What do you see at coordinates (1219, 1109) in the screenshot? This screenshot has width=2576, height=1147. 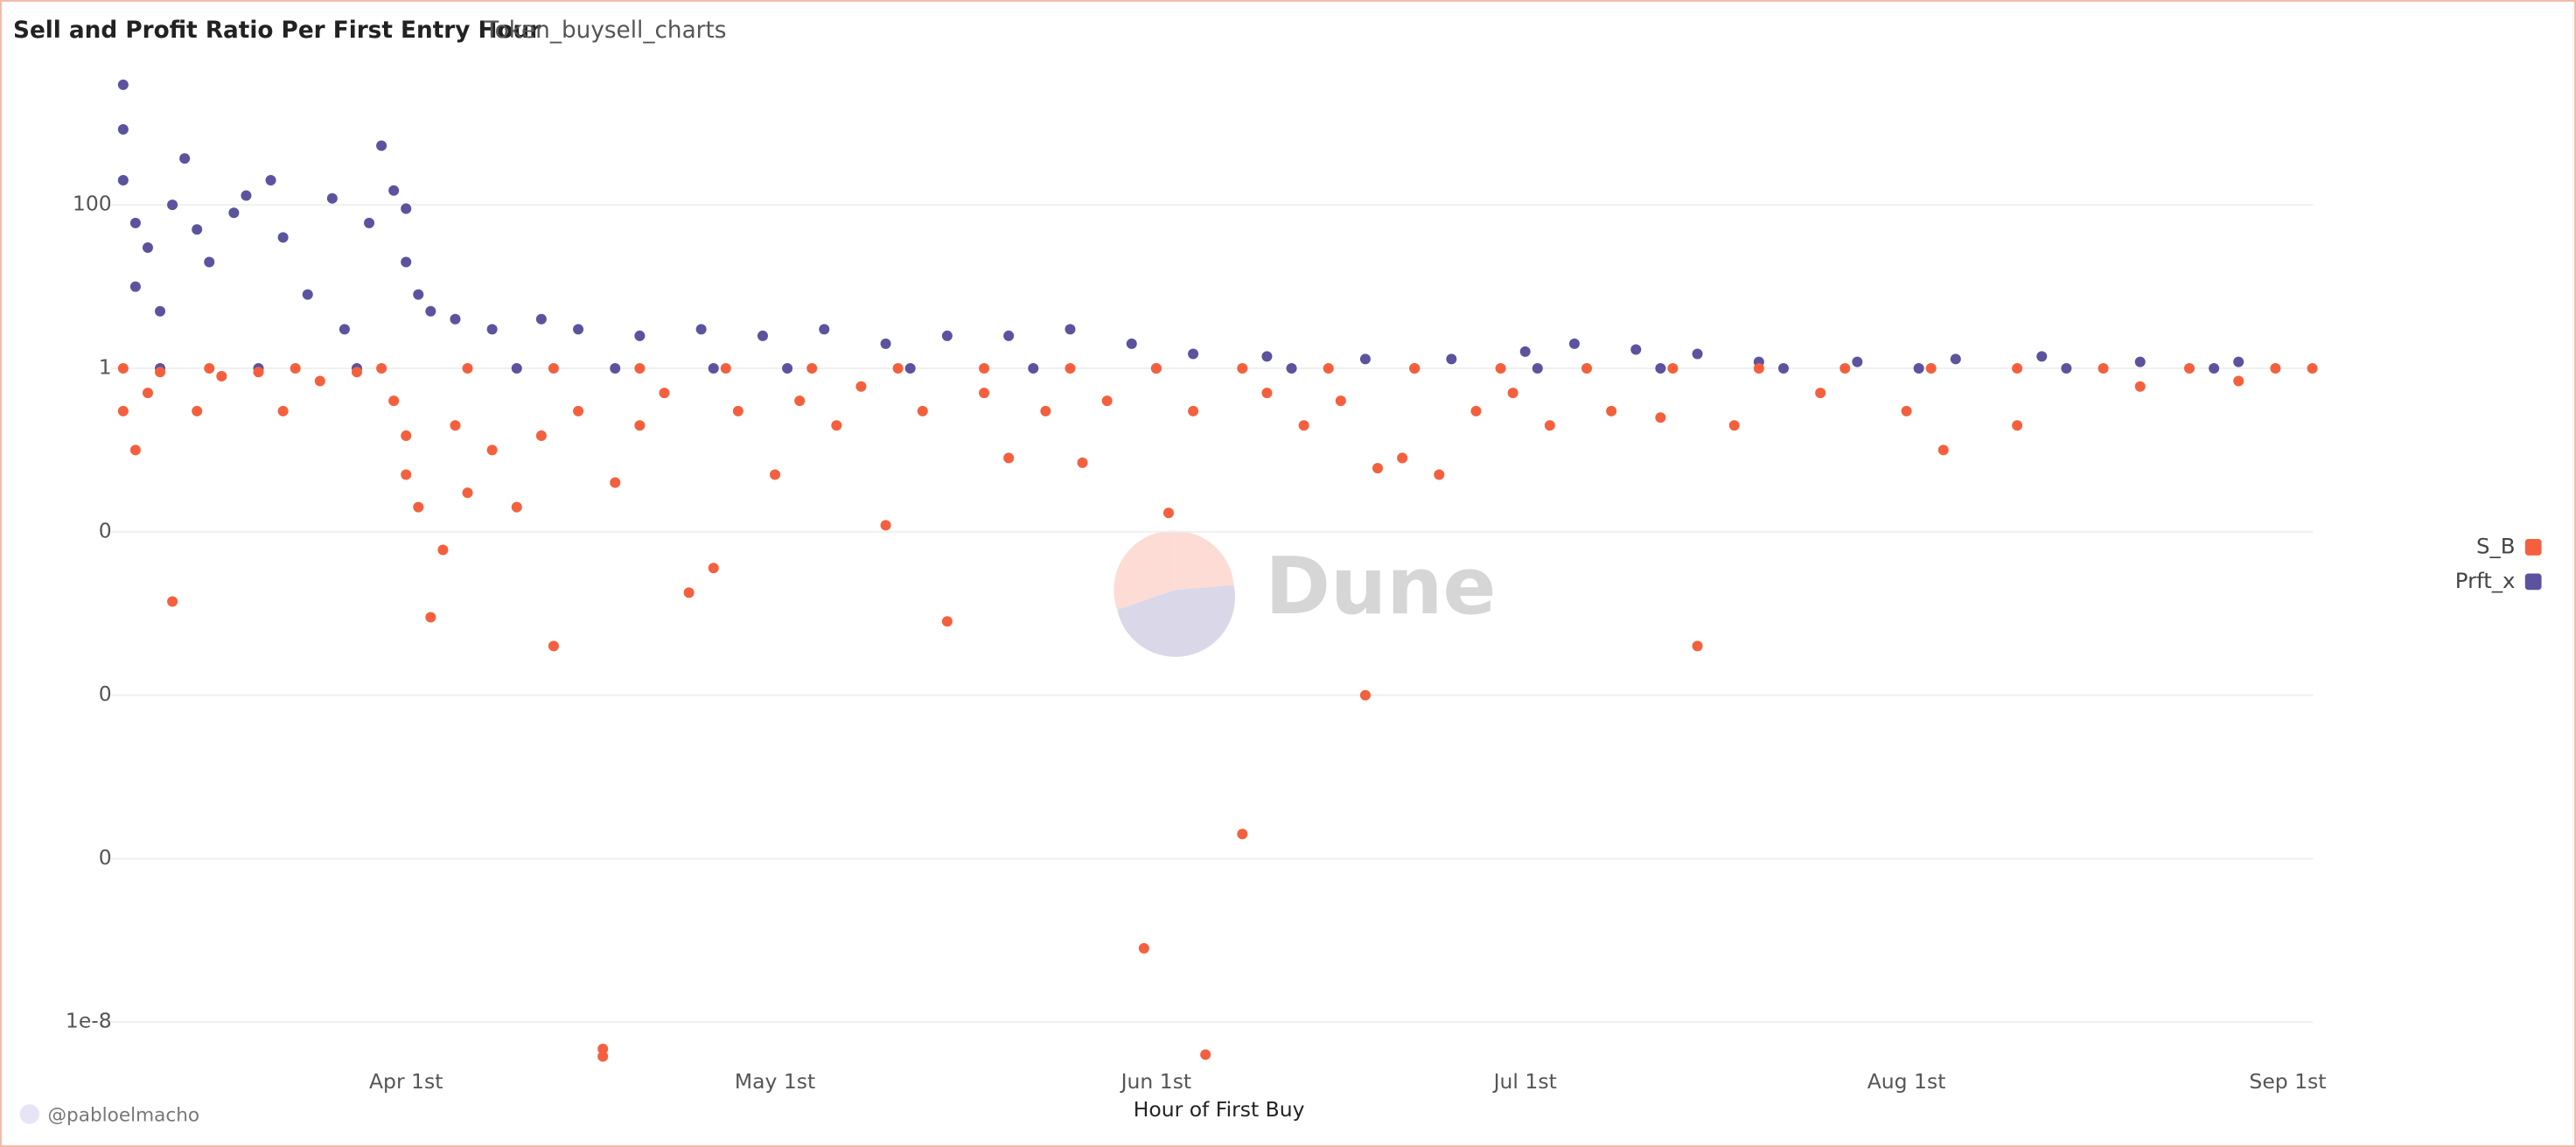 I see `x-axis-label: Hour of First Buy` at bounding box center [1219, 1109].